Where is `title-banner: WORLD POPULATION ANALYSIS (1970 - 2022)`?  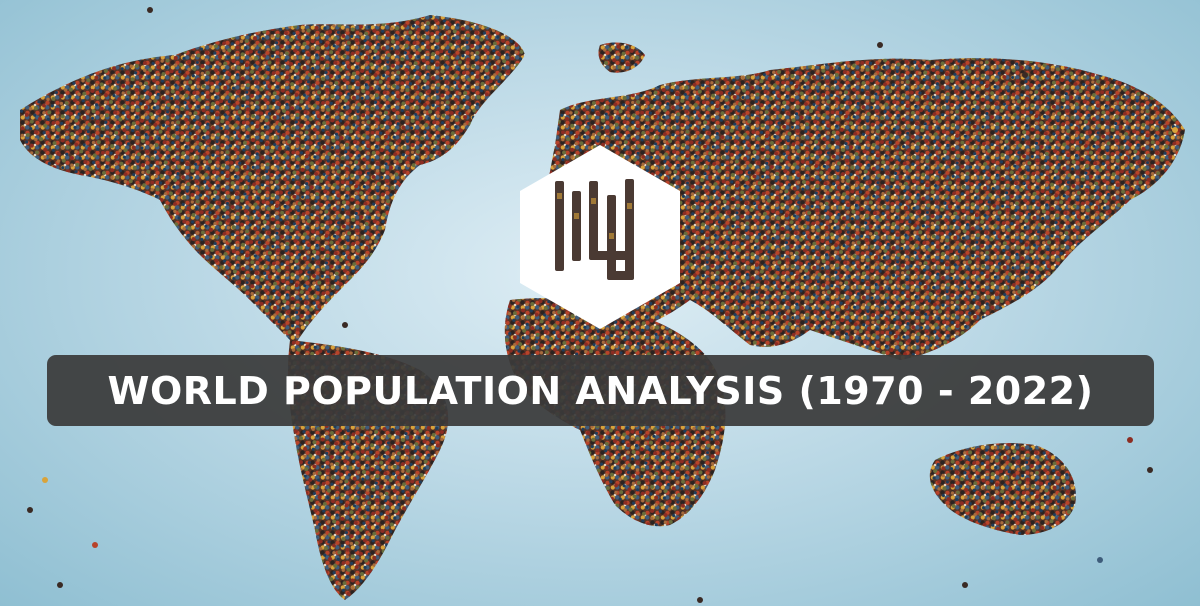
title-banner: WORLD POPULATION ANALYSIS (1970 - 2022) is located at coordinates (600, 390).